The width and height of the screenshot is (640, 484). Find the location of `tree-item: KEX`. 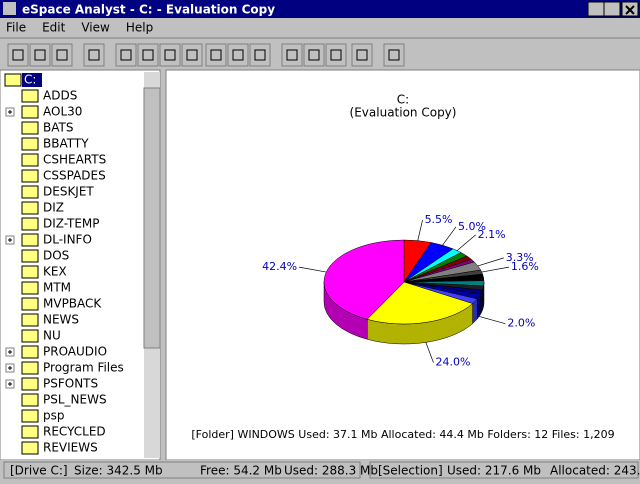

tree-item: KEX is located at coordinates (55, 272).